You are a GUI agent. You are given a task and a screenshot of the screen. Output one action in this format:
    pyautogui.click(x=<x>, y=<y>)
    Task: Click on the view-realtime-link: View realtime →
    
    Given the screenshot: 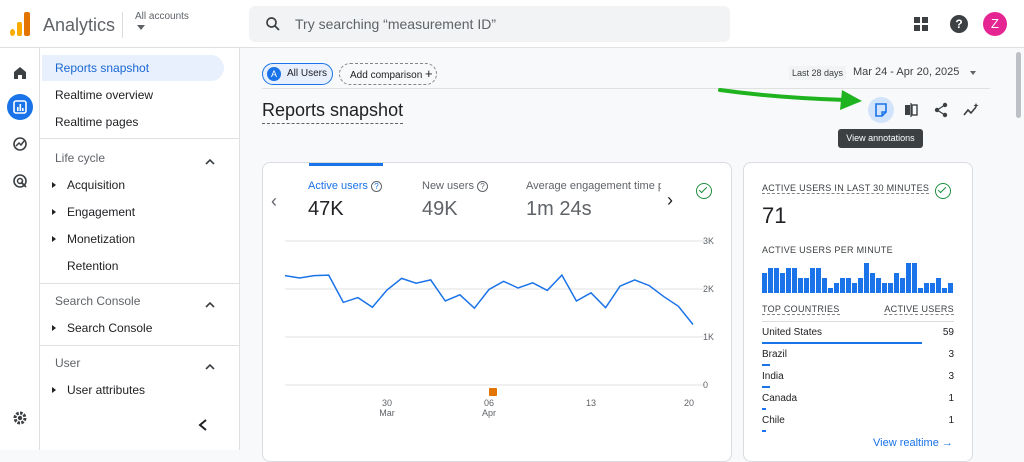 What is the action you would take?
    pyautogui.click(x=913, y=443)
    